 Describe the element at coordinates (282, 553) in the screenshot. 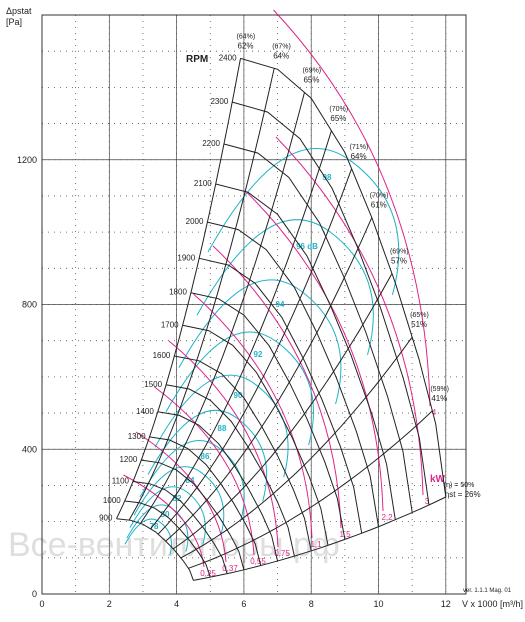

I see `power-label: 0,75` at that location.